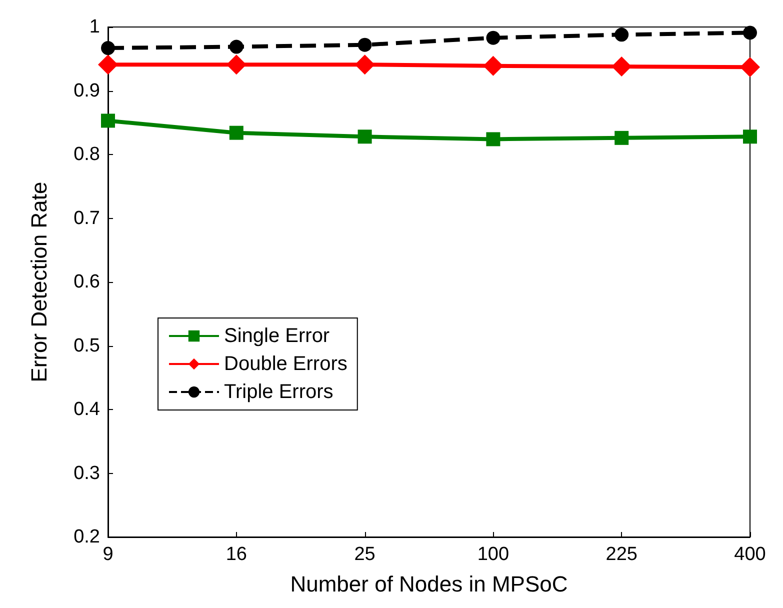 The width and height of the screenshot is (783, 608). What do you see at coordinates (277, 336) in the screenshot?
I see `legend-label: Single Error` at bounding box center [277, 336].